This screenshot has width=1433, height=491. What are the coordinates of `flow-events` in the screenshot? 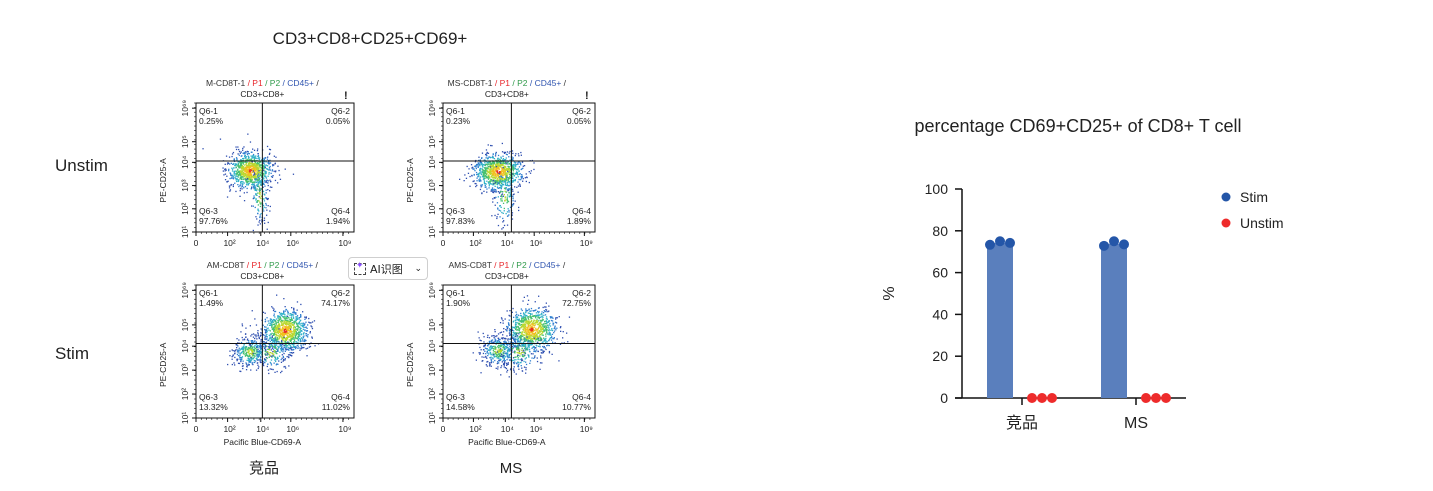 It's located at (273, 334).